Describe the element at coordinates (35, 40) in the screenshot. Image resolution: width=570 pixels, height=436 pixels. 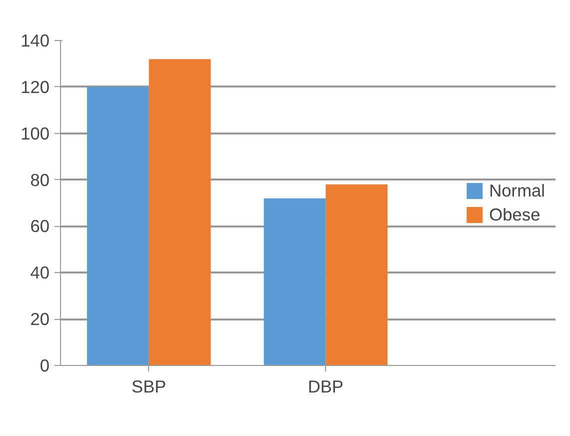
I see `y-tick-label: 140` at that location.